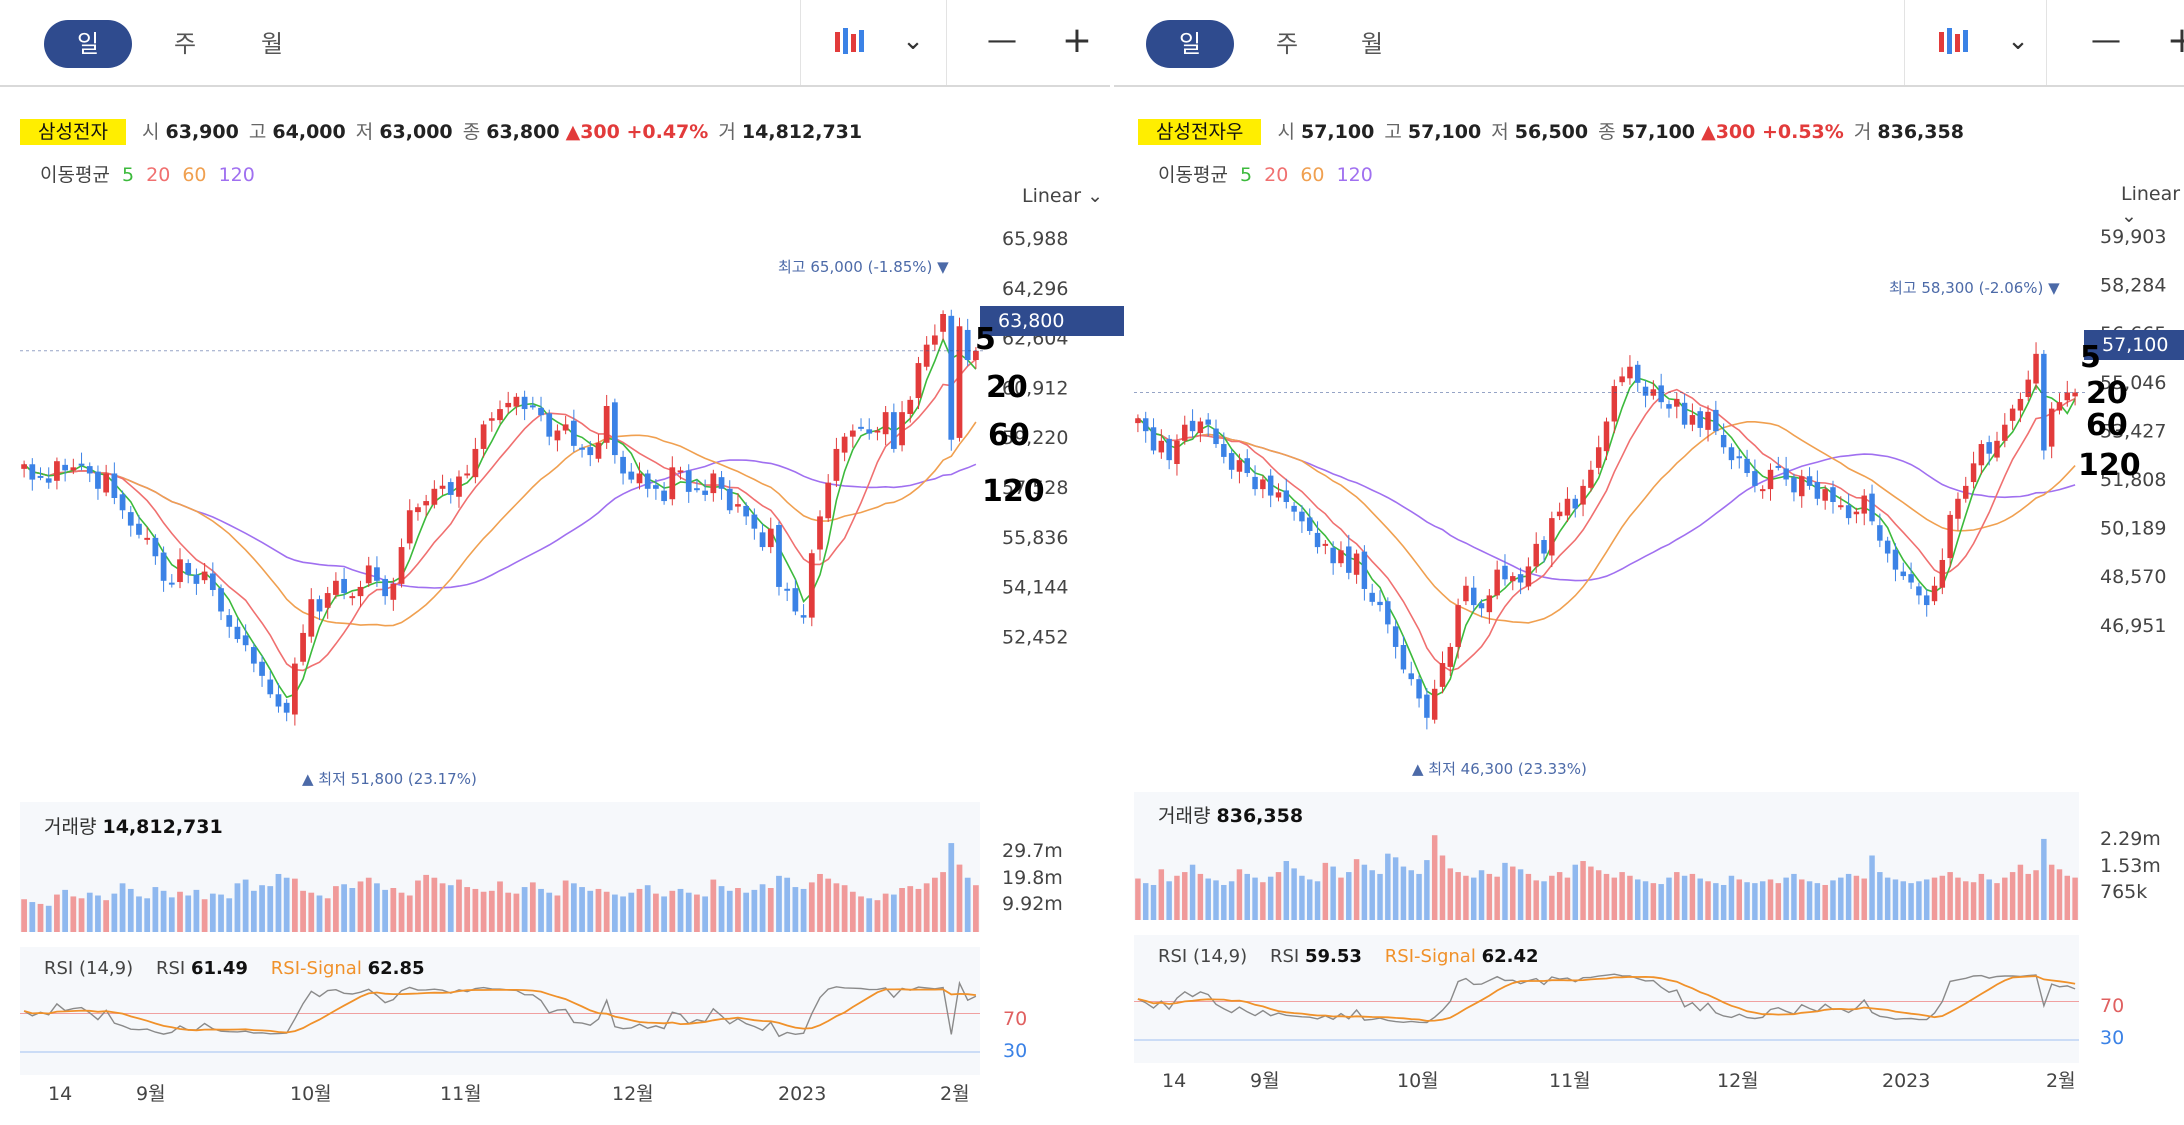 The height and width of the screenshot is (1125, 2184). I want to click on price-axis-tick: 60,912, so click(1035, 388).